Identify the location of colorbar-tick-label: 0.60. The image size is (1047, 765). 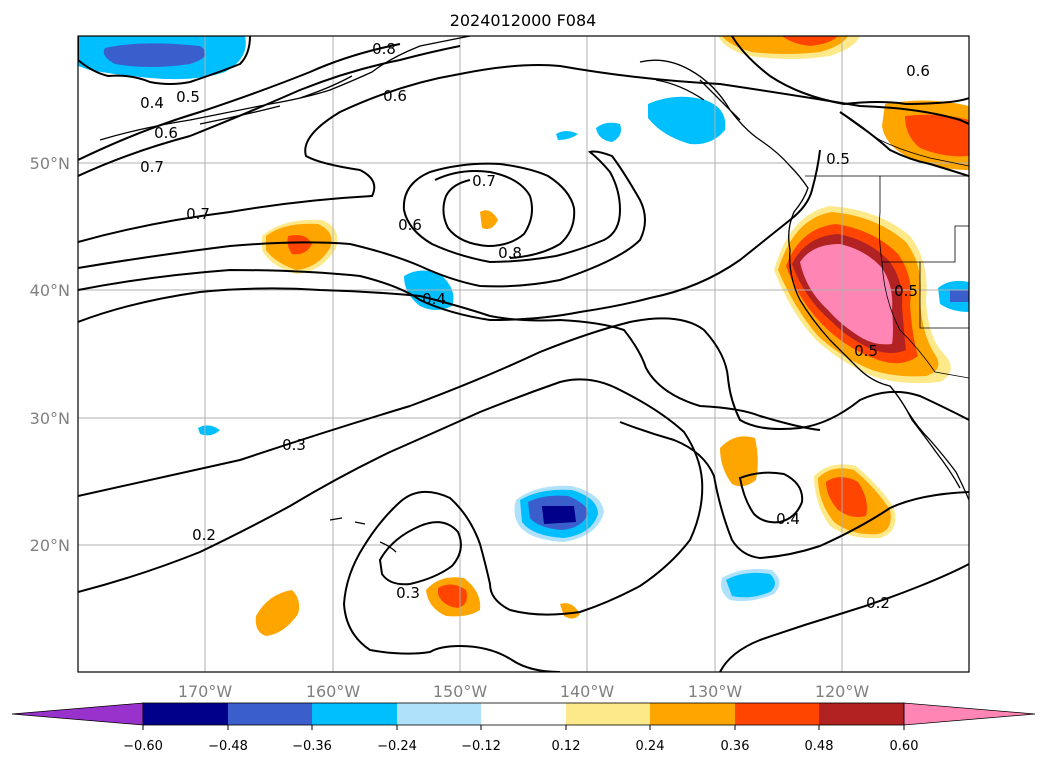
(904, 746).